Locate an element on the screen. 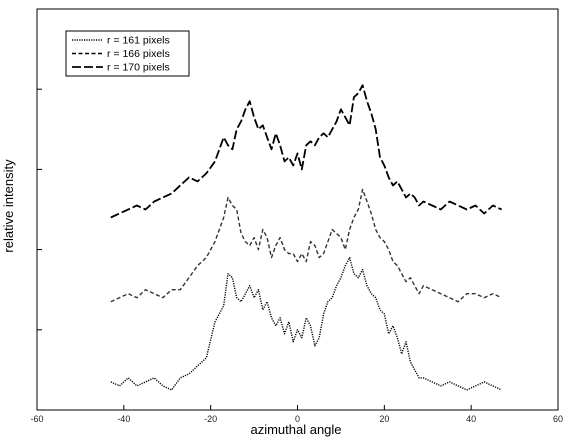  x-tick-label: -60 is located at coordinates (36, 419).